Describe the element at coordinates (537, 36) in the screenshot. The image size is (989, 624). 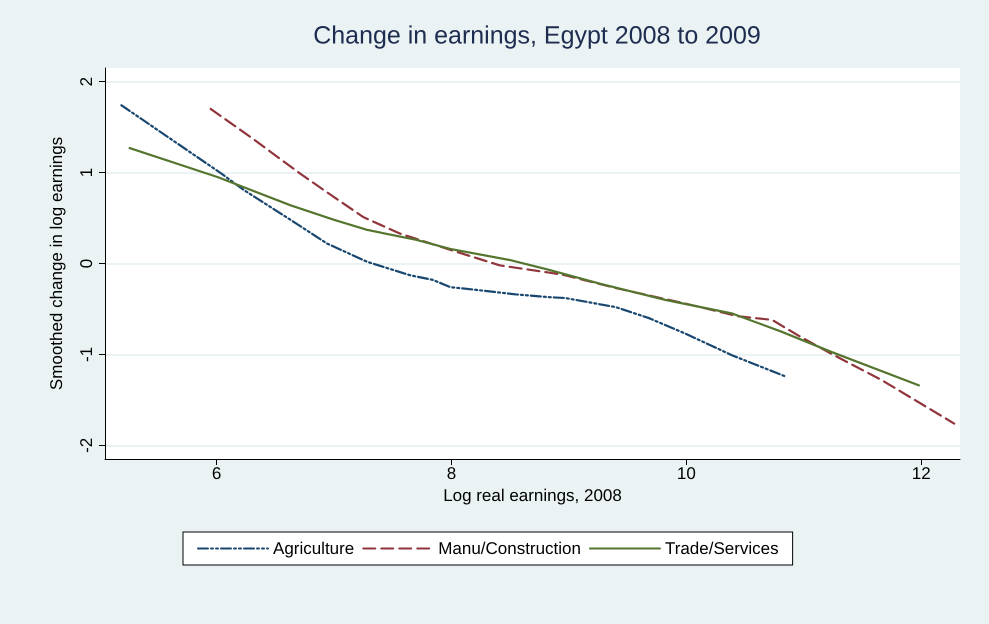
I see `chart-title: Change in earnings, Egypt 2008 to 2009` at that location.